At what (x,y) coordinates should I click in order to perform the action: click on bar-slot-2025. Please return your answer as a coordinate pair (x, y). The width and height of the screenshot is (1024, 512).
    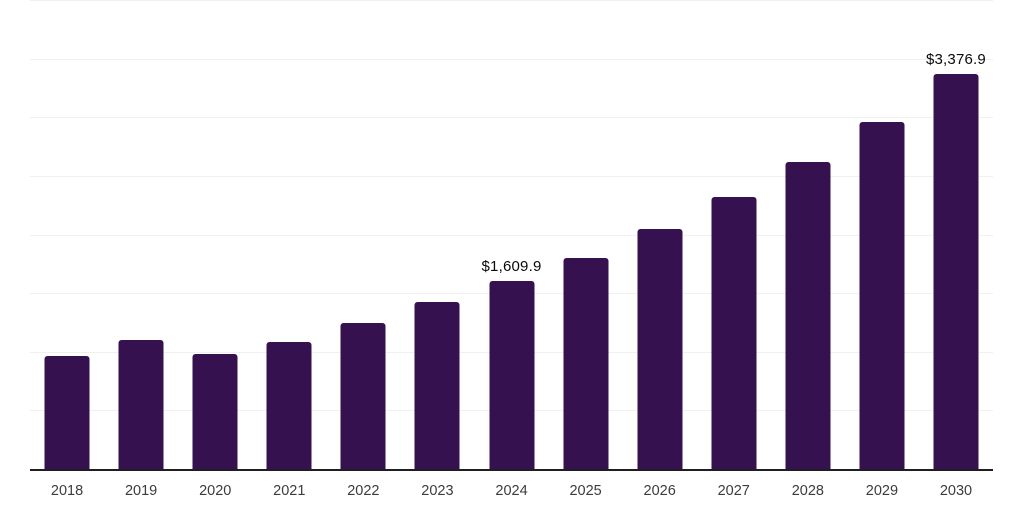
    Looking at the image, I should click on (586, 235).